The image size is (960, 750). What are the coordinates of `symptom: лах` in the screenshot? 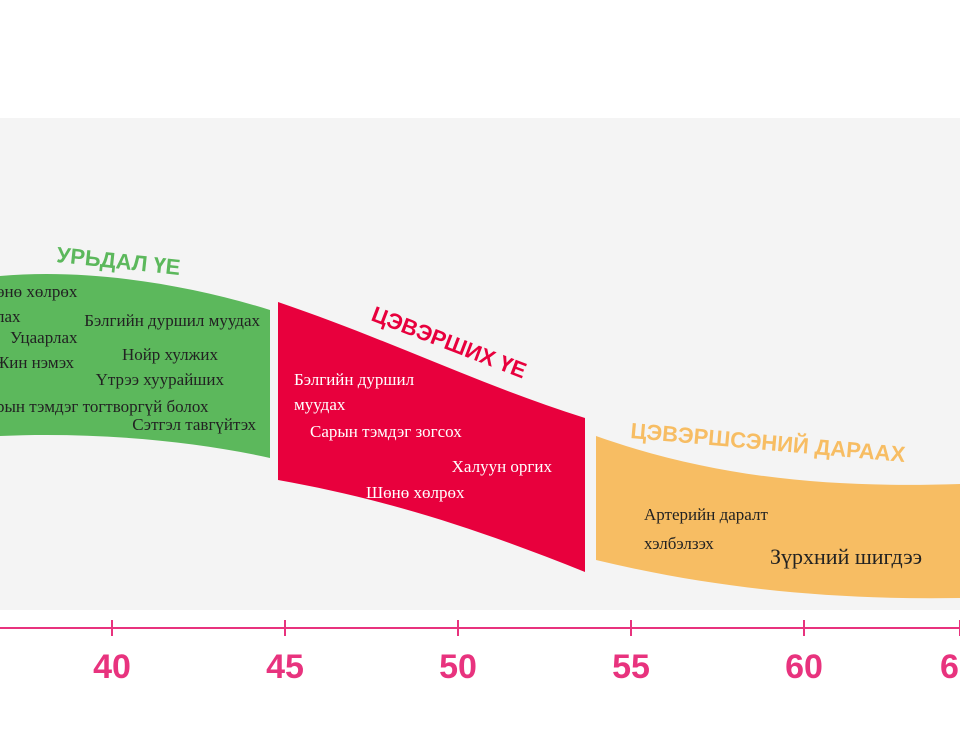 It's located at (10, 316).